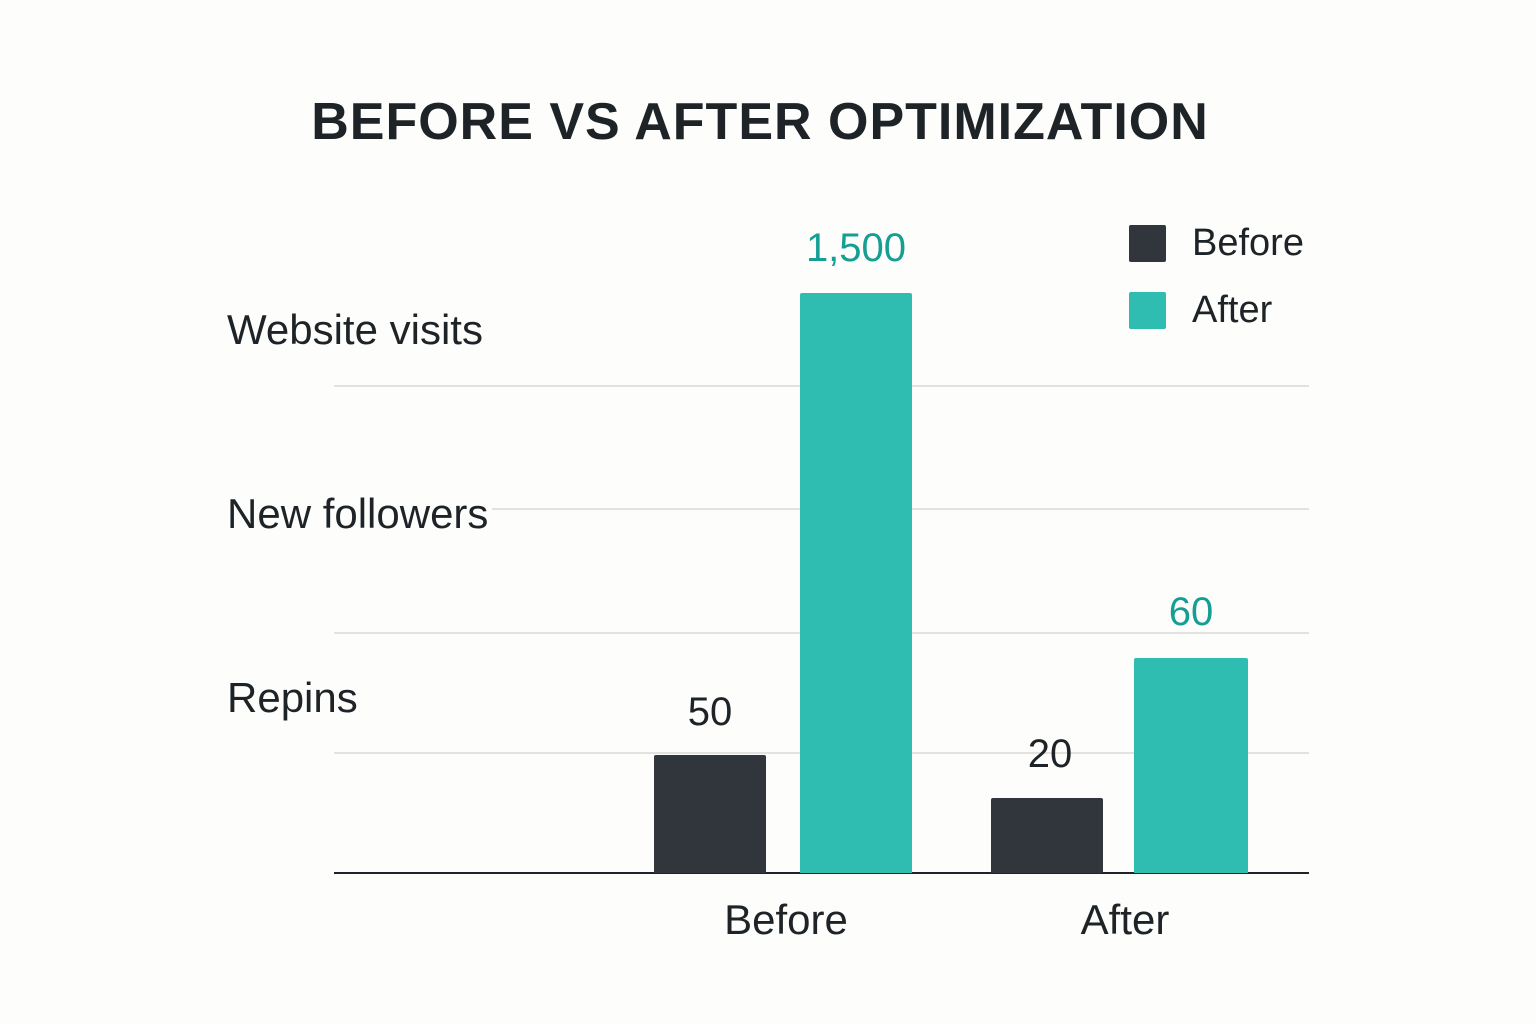  I want to click on row-label-new-followers: New followers, so click(360, 514).